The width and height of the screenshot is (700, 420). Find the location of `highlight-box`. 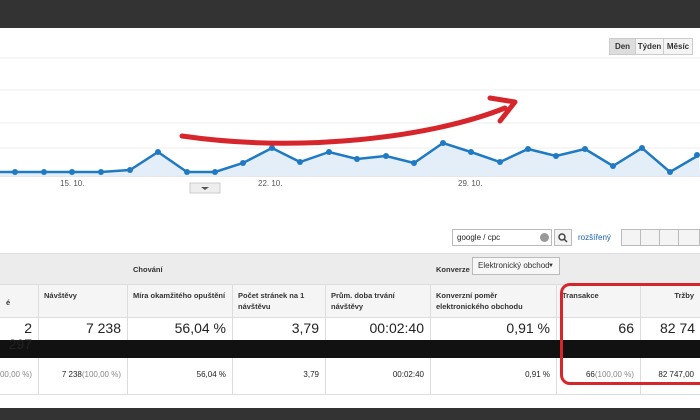

highlight-box is located at coordinates (630, 334).